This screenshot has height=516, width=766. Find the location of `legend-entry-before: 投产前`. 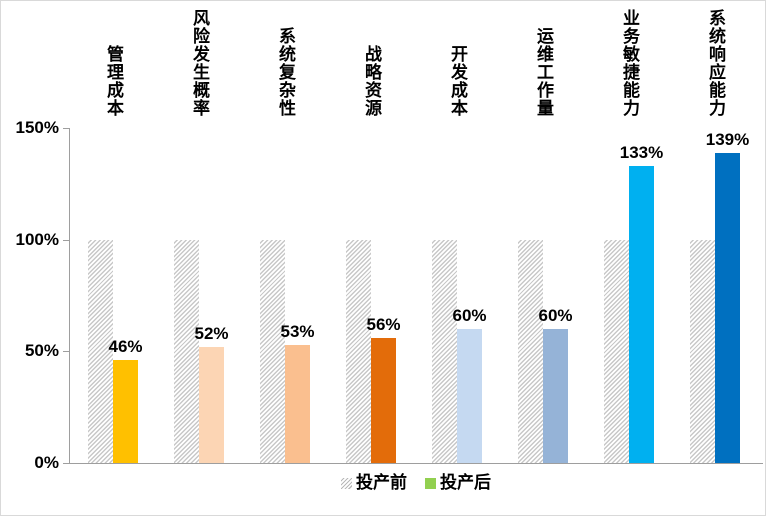

legend-entry-before: 投产前 is located at coordinates (374, 483).